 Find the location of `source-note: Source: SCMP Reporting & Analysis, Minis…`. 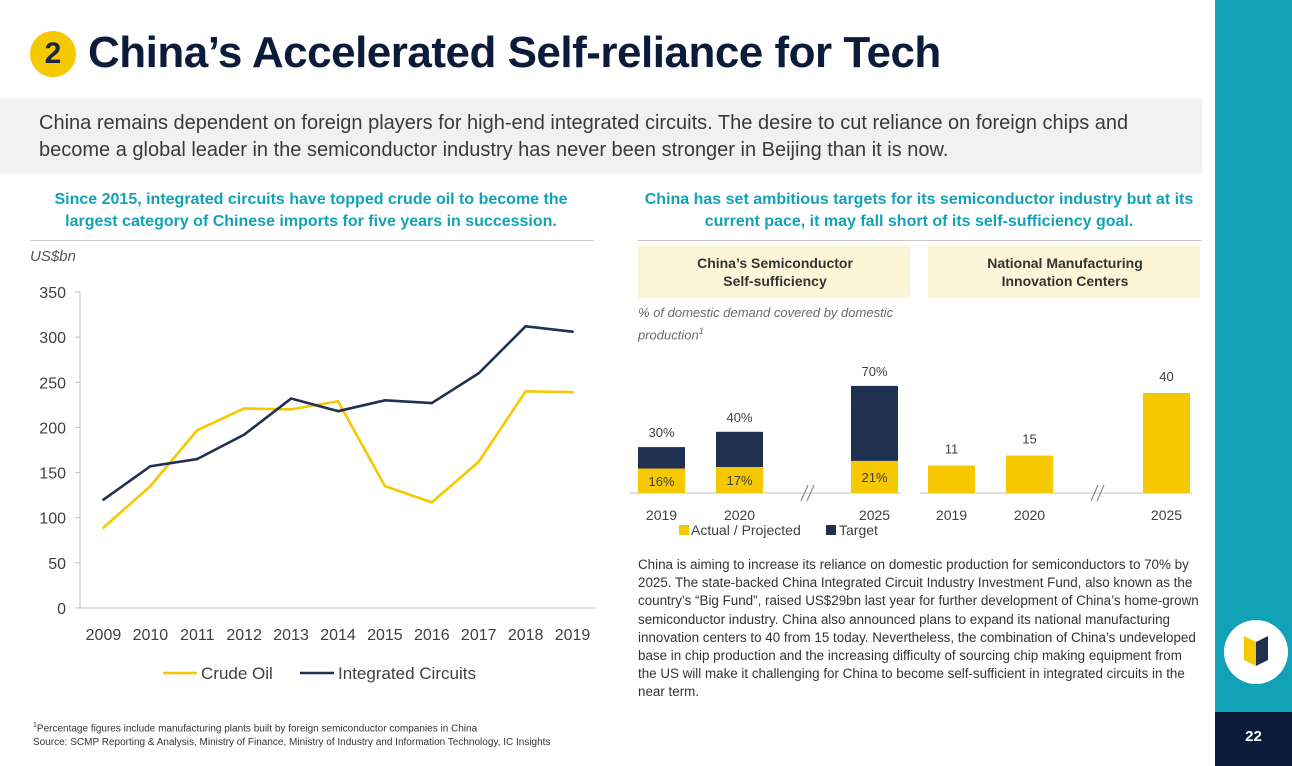

source-note: Source: SCMP Reporting & Analysis, Minis… is located at coordinates (292, 742).